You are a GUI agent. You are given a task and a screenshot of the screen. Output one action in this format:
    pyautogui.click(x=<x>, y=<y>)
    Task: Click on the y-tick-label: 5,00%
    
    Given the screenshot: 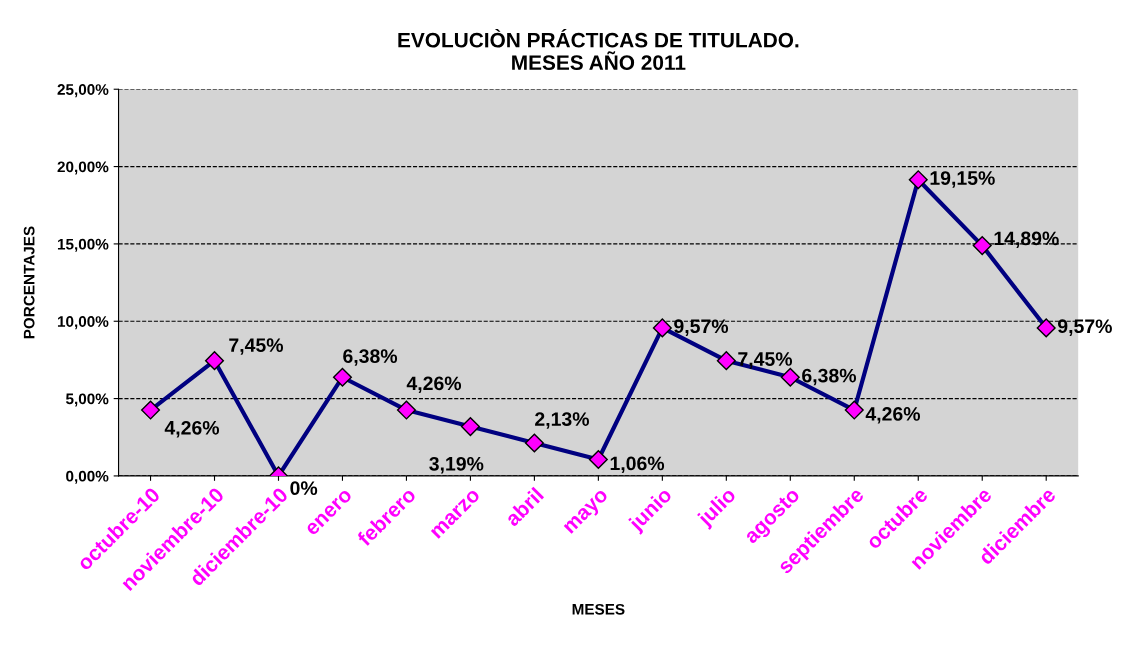 What is the action you would take?
    pyautogui.click(x=87, y=400)
    